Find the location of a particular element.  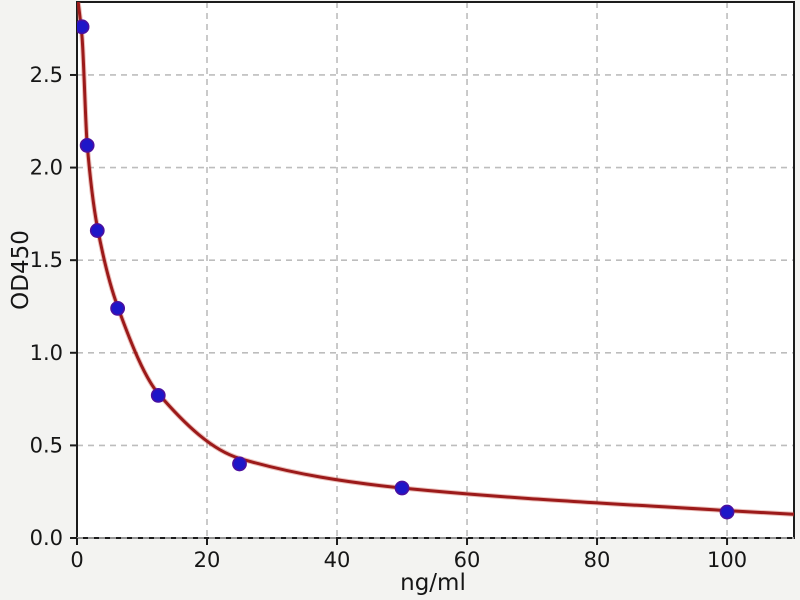

y-tick-label: 1.0 is located at coordinates (46, 353).